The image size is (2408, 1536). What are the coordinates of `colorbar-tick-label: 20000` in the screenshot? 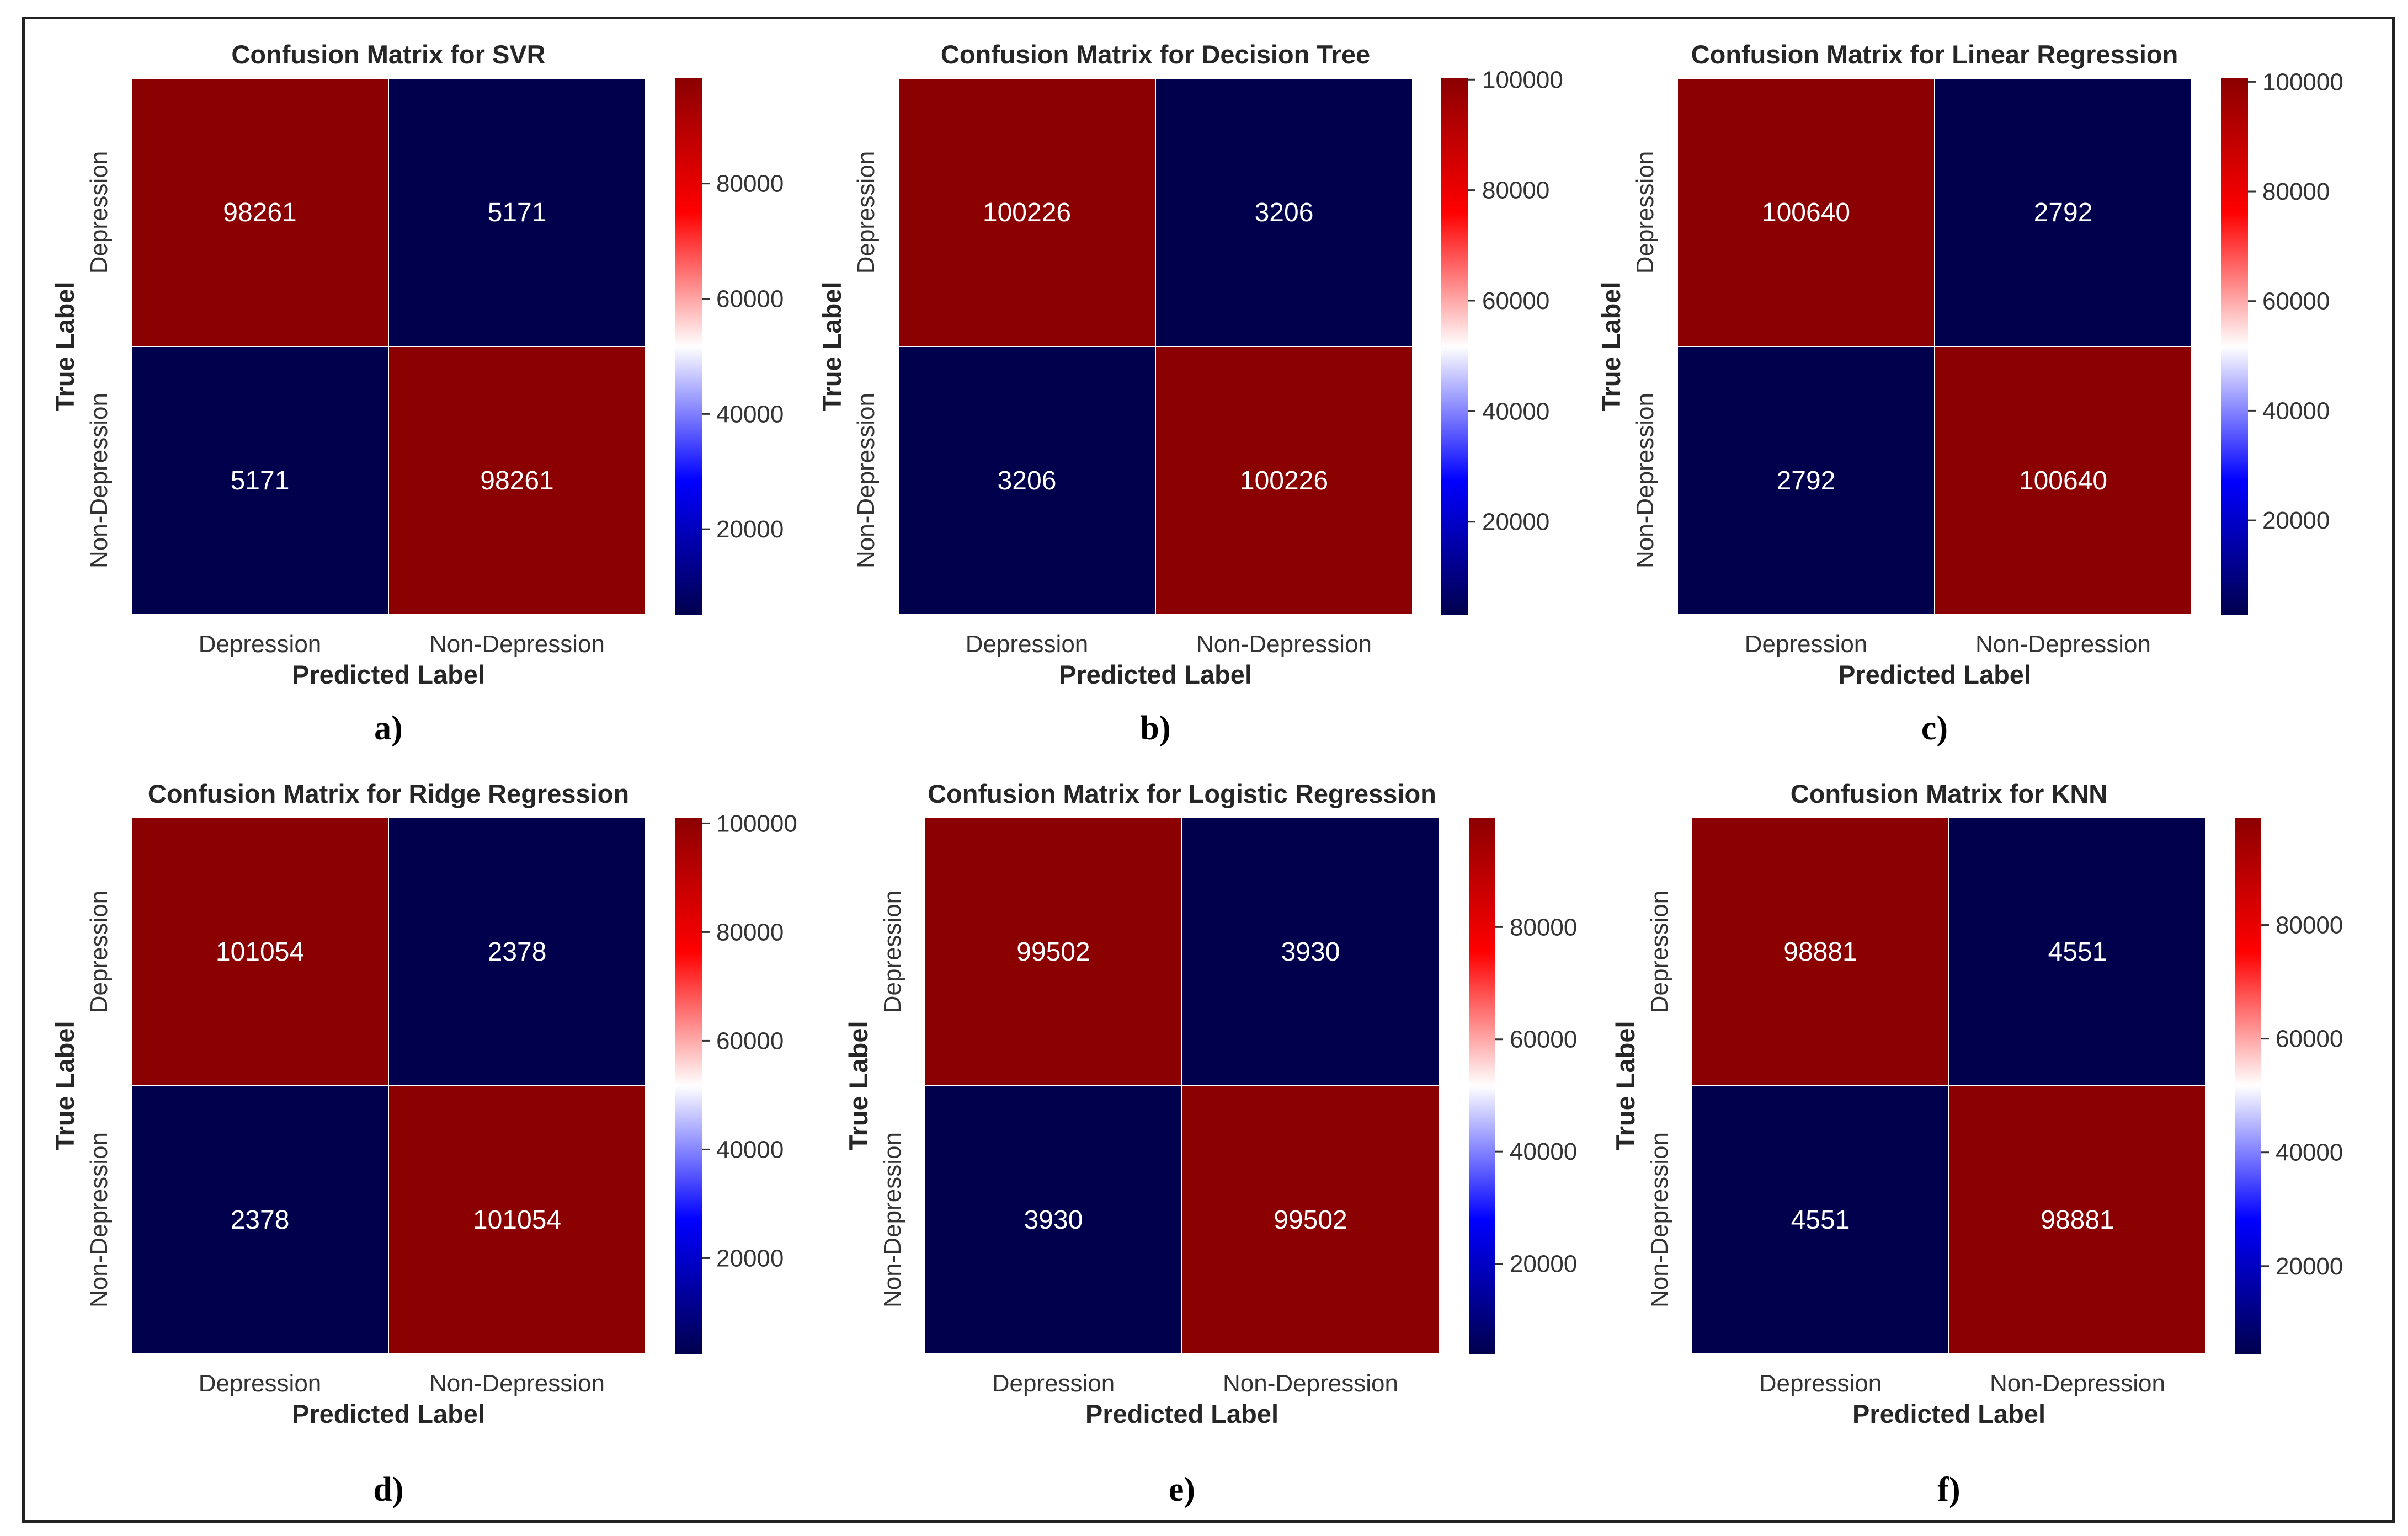 It's located at (750, 529).